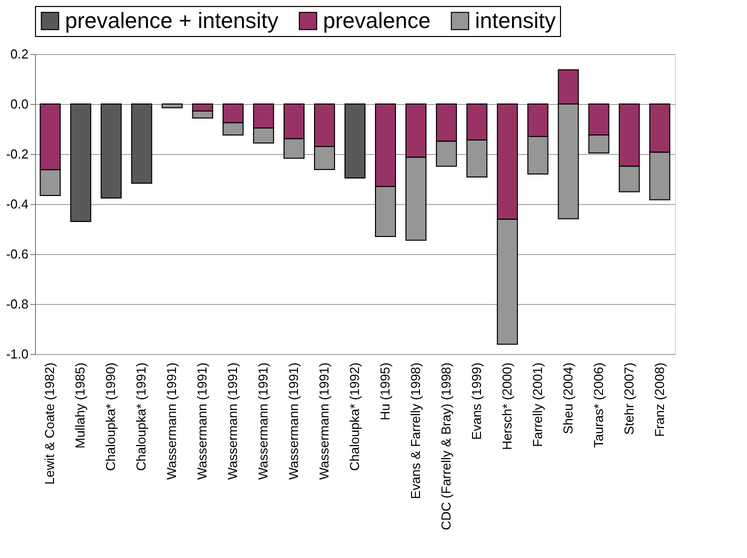 This screenshot has height=558, width=747. Describe the element at coordinates (476, 401) in the screenshot. I see `x-tick-label: Evans (1999)` at that location.